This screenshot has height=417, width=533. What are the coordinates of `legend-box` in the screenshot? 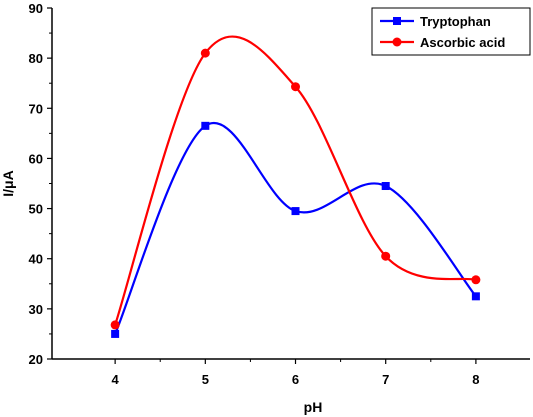 It's located at (451, 31).